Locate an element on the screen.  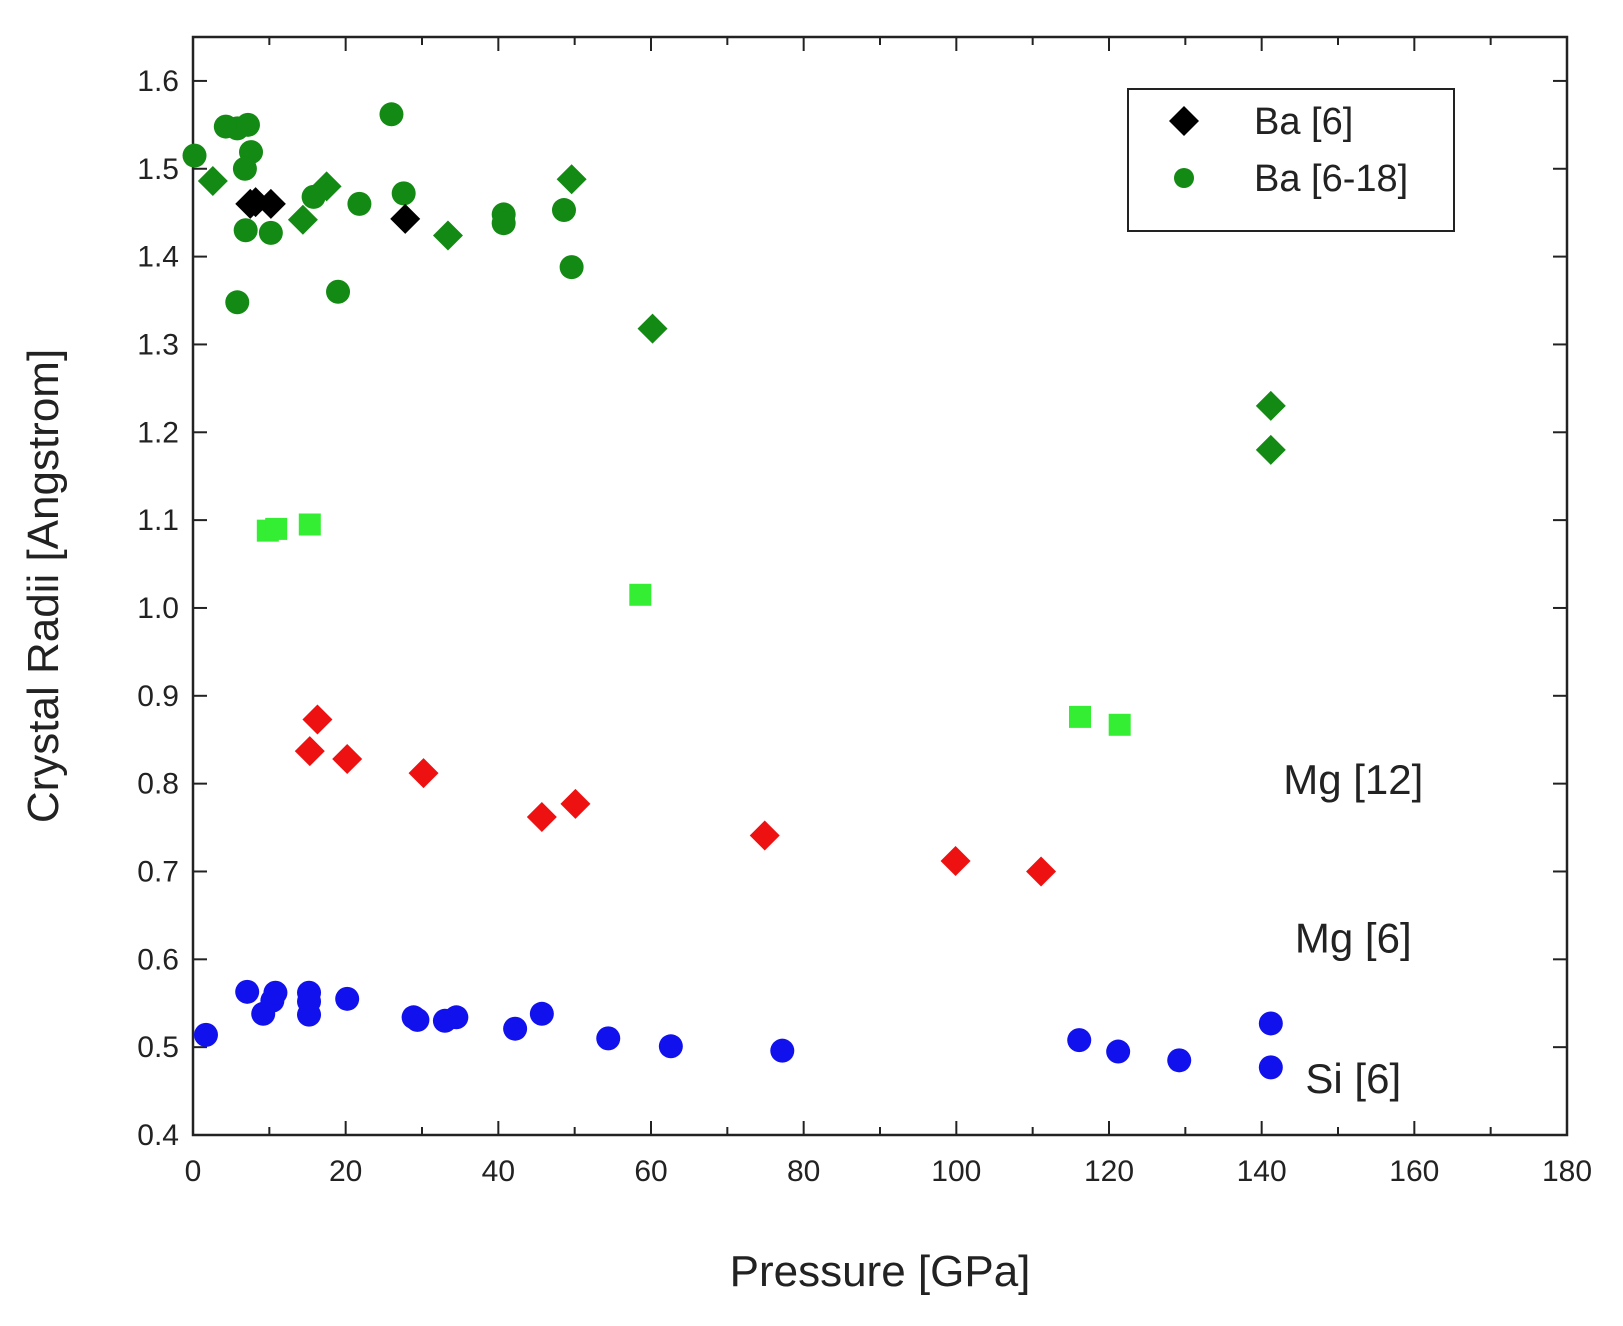
x-axis-title: Pressure [GPa] is located at coordinates (880, 1271).